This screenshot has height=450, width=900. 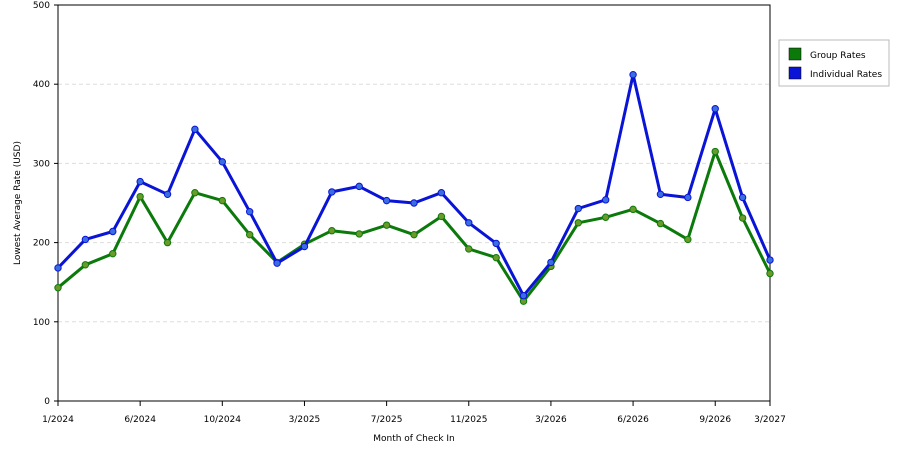 What do you see at coordinates (223, 420) in the screenshot?
I see `x-tick-label: 10/2024` at bounding box center [223, 420].